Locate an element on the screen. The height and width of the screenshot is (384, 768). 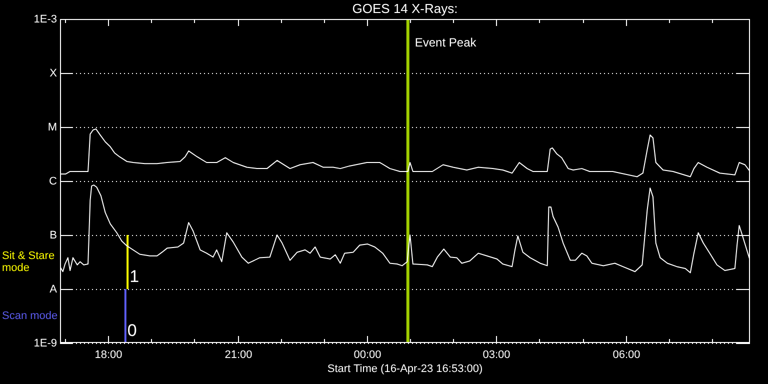
y-tick-label: 1E-3 is located at coordinates (45, 20).